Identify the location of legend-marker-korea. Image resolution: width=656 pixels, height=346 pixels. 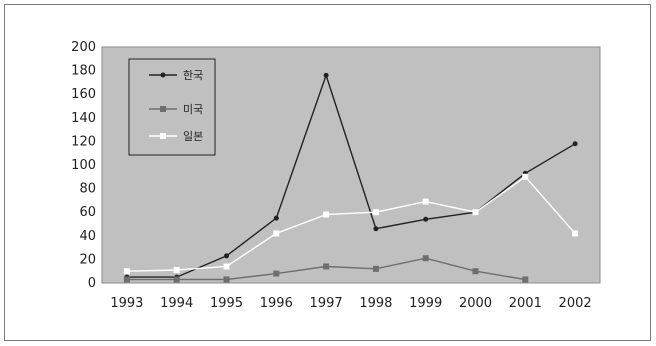
(163, 75).